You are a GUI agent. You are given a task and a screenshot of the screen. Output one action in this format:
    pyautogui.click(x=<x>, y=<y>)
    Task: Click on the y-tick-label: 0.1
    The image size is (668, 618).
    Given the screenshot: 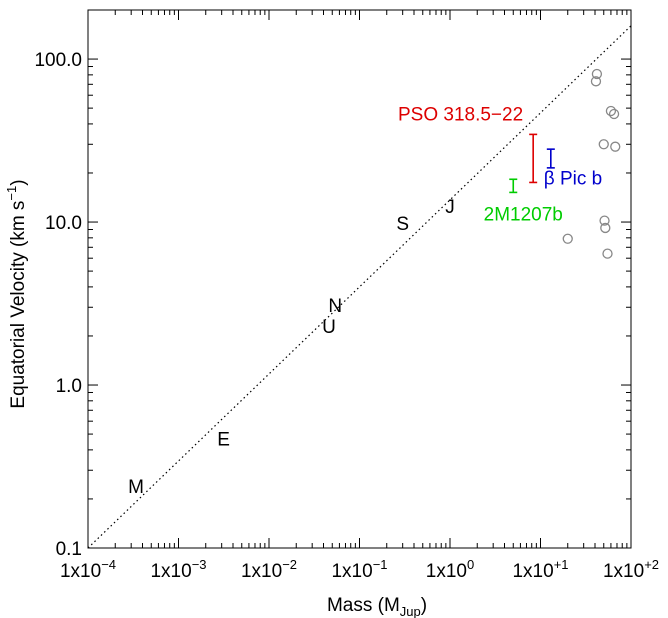 What is the action you would take?
    pyautogui.click(x=69, y=549)
    